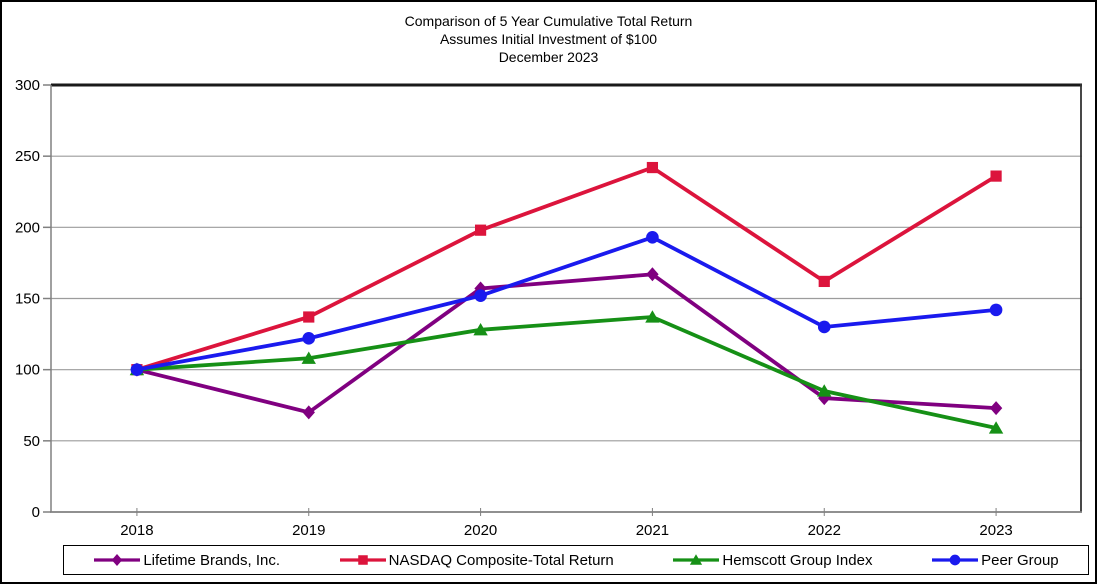 The height and width of the screenshot is (584, 1097). I want to click on x-tick-label-2019: 2019, so click(308, 530).